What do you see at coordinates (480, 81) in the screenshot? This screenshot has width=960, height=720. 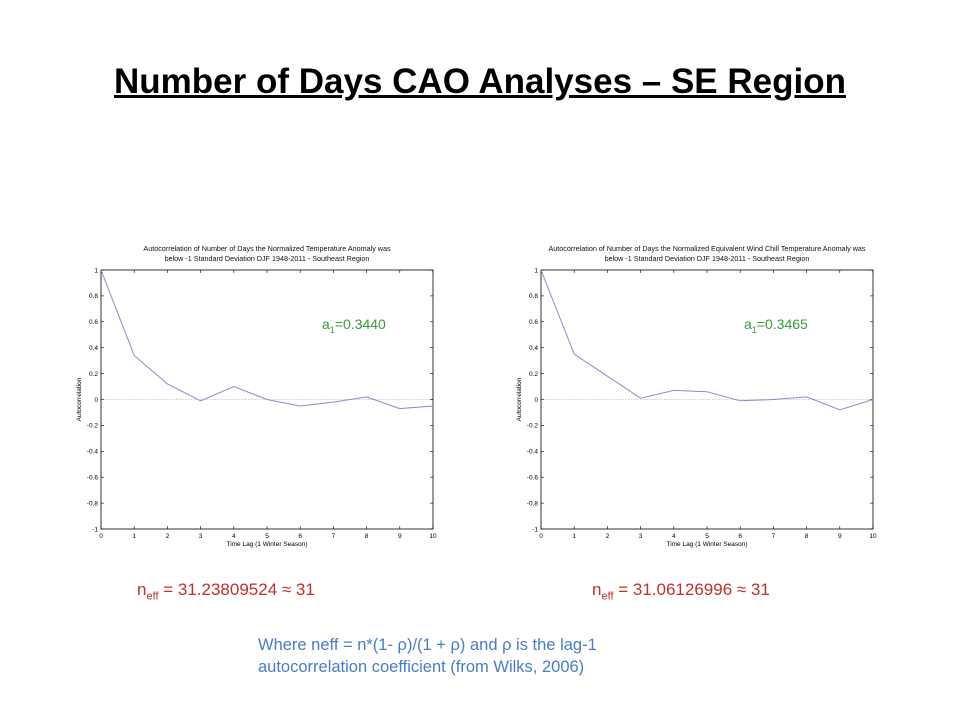 I see `slide-title: Number of Days CAO Analyses – SE Region` at bounding box center [480, 81].